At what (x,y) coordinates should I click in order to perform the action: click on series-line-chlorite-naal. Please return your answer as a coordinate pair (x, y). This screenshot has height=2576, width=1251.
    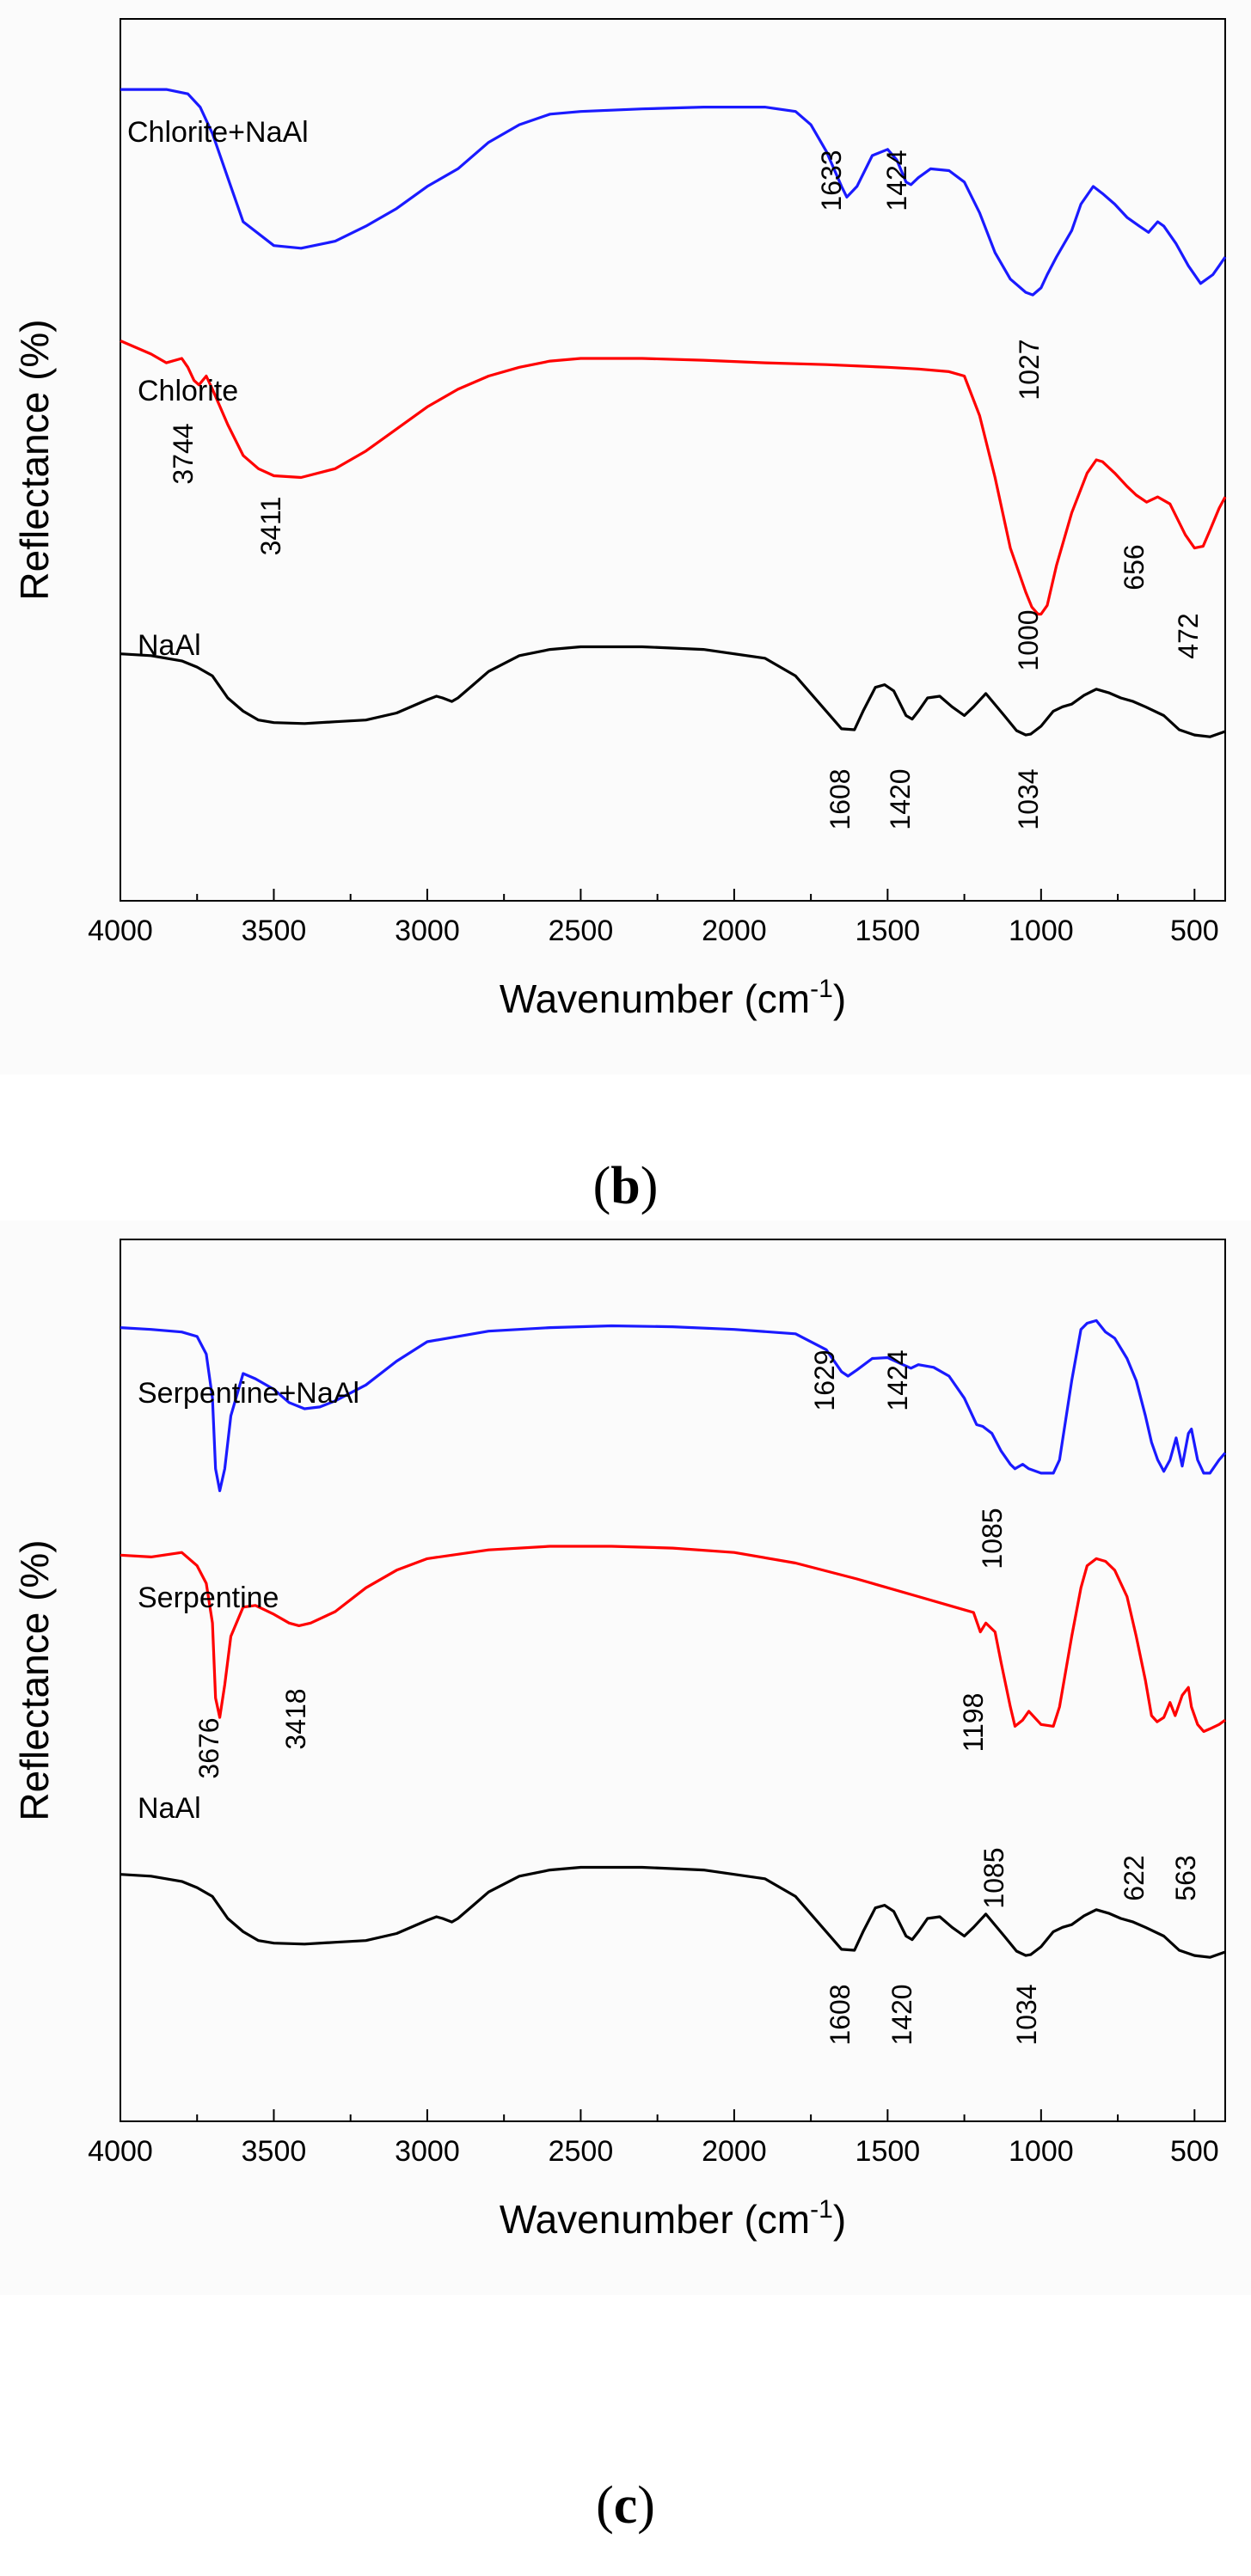
    Looking at the image, I should click on (673, 192).